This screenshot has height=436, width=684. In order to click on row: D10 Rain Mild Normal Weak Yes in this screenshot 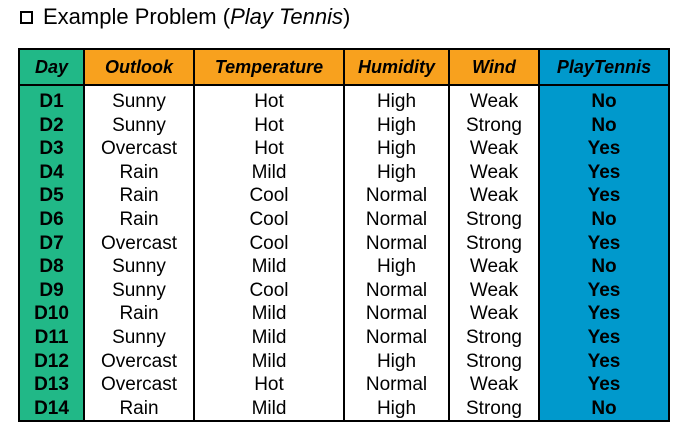, I will do `click(344, 314)`.